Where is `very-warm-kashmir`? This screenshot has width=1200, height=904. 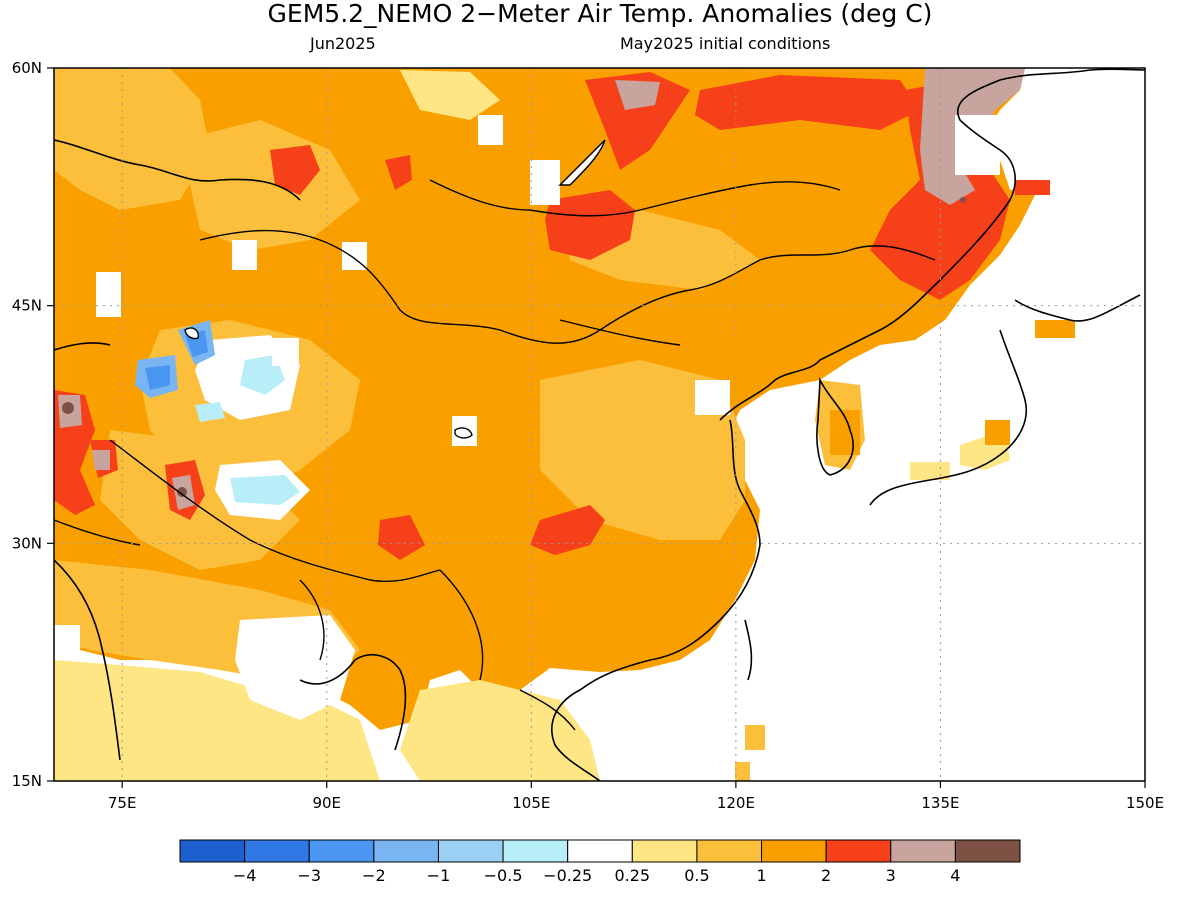
very-warm-kashmir is located at coordinates (101, 460).